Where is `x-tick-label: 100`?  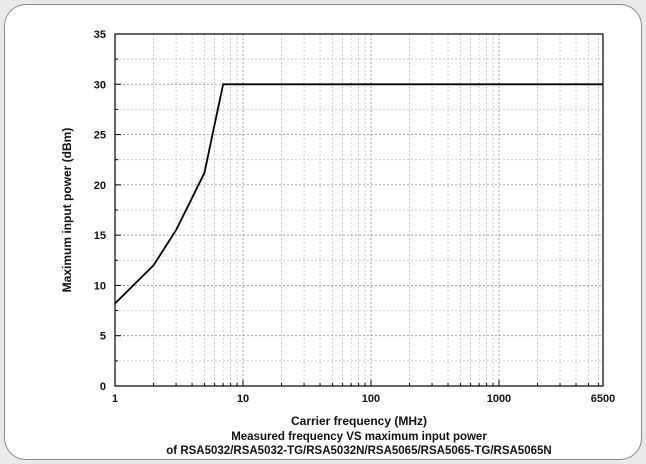
x-tick-label: 100 is located at coordinates (371, 399).